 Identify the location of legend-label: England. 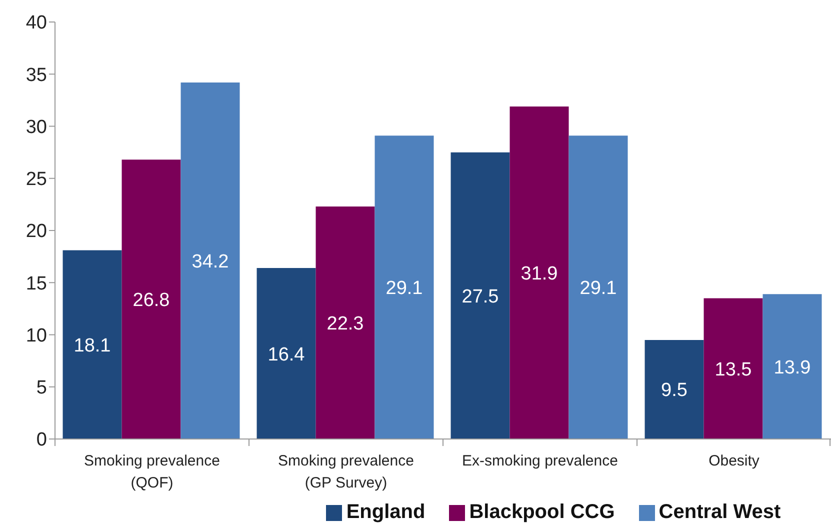
(386, 512).